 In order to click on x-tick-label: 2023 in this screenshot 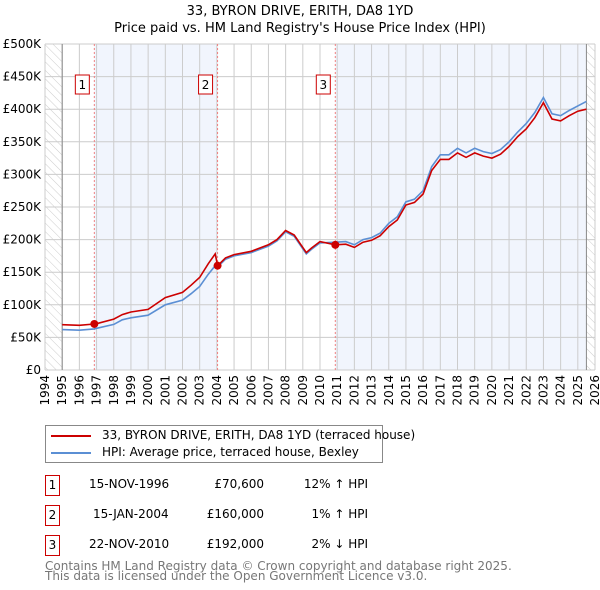, I will do `click(543, 390)`.